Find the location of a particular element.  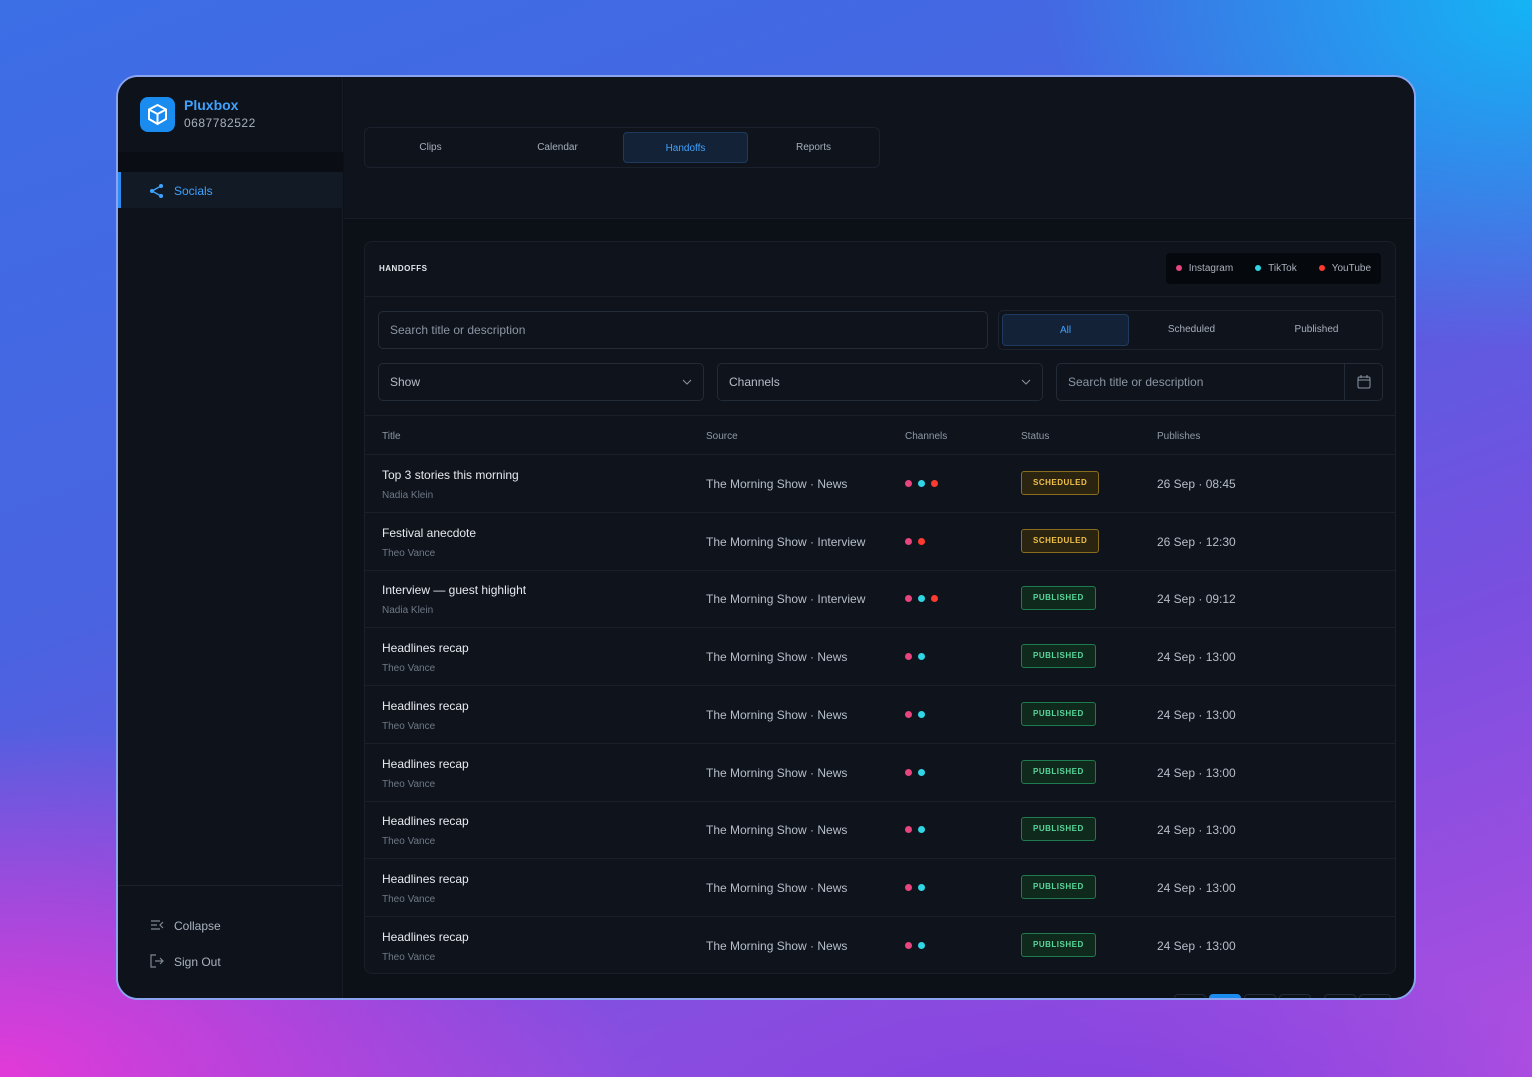

legend-item: TikTok is located at coordinates (1276, 268).